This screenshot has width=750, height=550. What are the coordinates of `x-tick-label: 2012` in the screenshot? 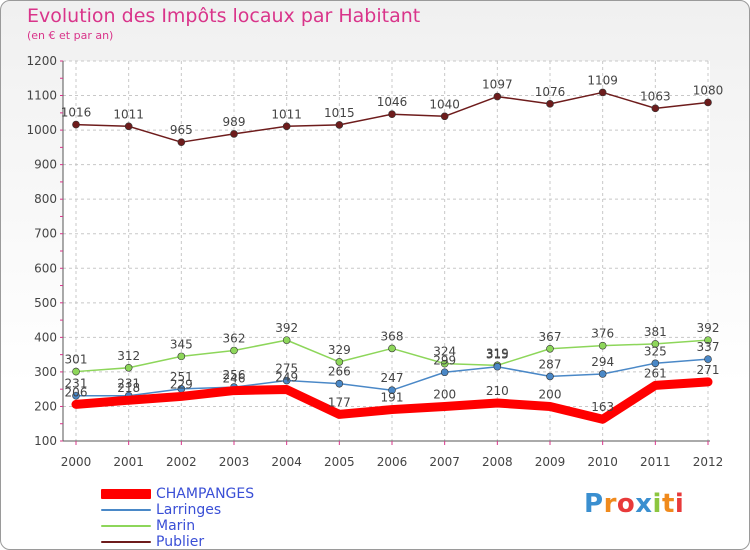 It's located at (708, 462).